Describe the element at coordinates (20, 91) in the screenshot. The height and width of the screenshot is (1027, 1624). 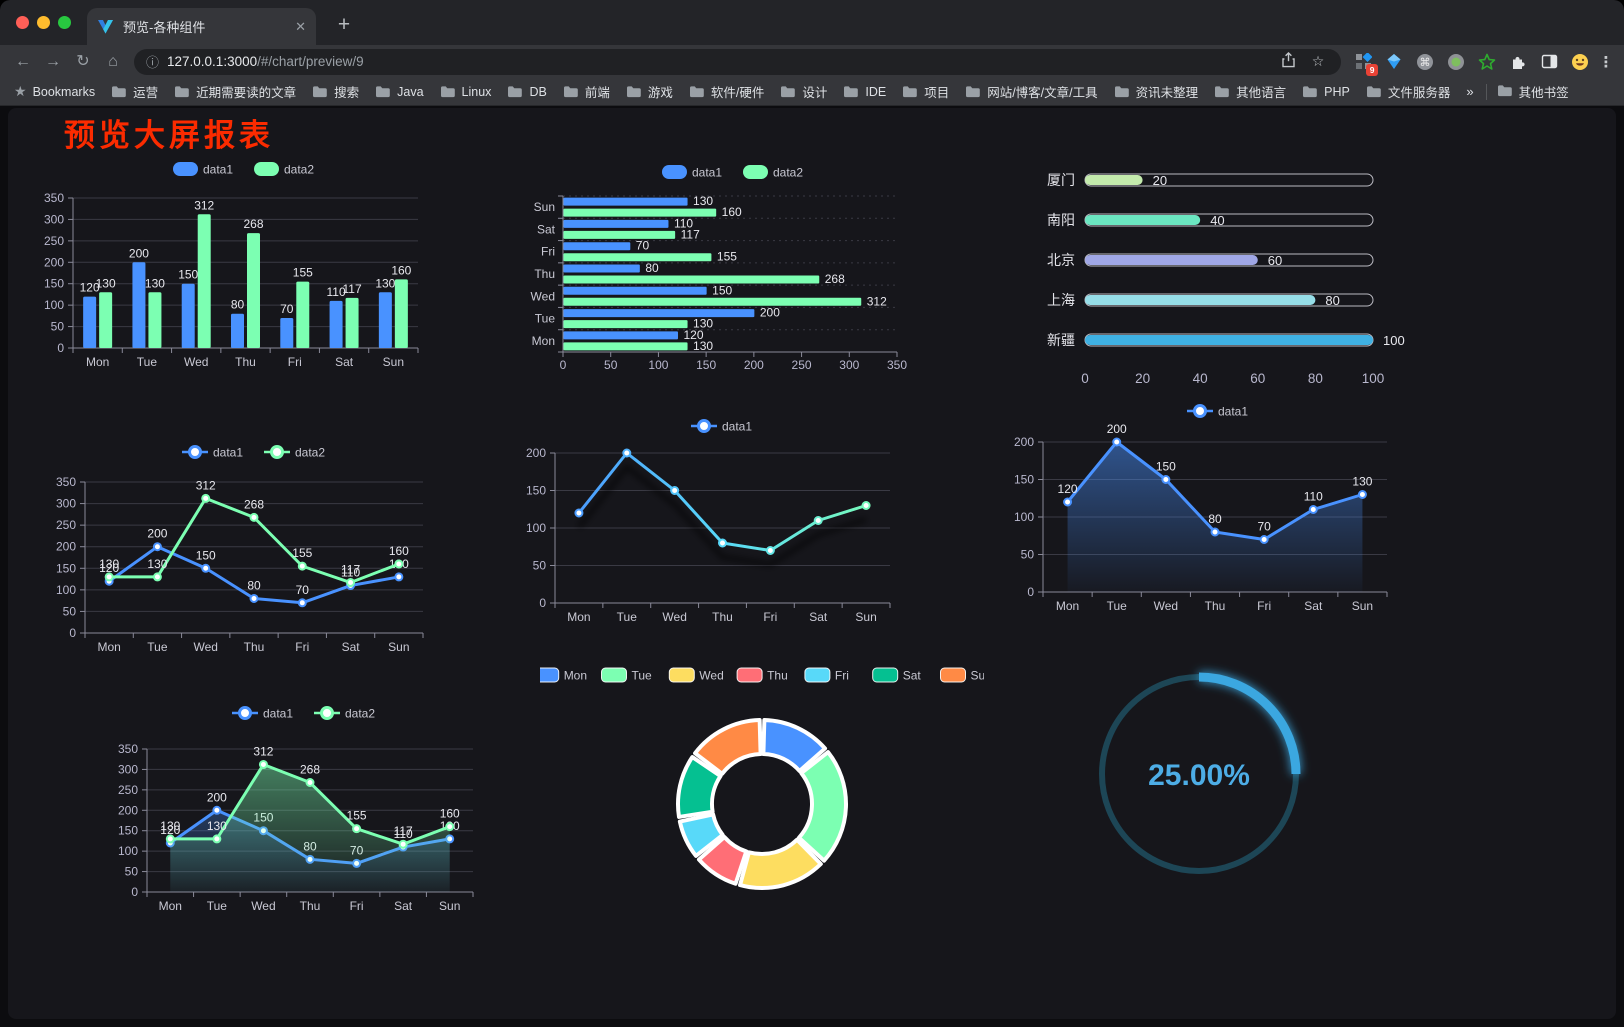
I see `bookmarks-star-icon: ★` at that location.